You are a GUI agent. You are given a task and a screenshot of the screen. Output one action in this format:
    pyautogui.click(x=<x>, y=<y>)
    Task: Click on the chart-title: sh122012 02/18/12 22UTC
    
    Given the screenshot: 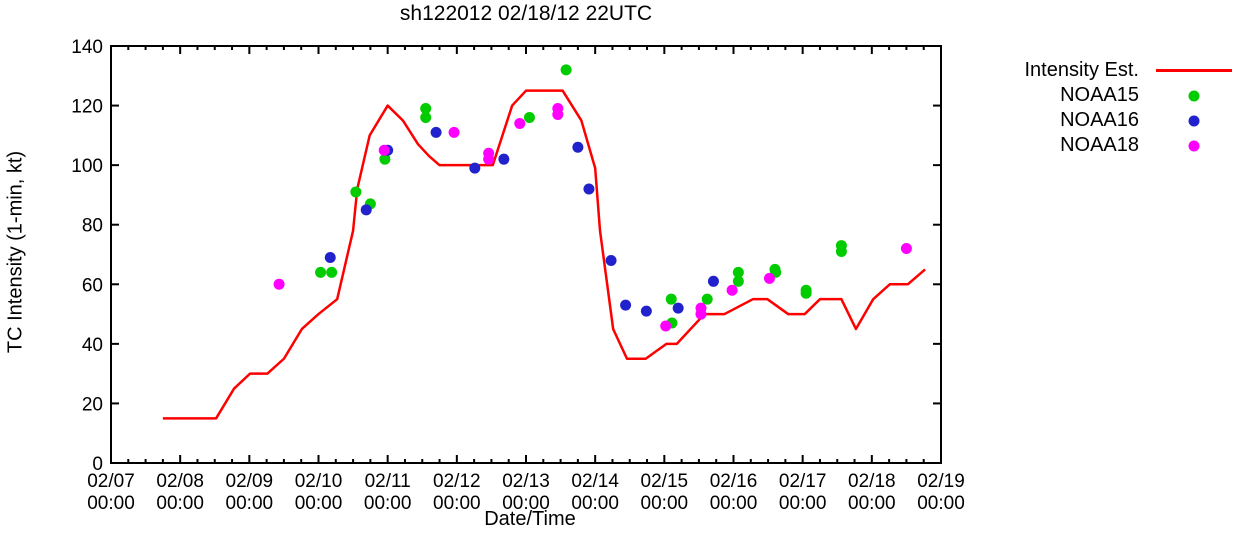 What is the action you would take?
    pyautogui.click(x=526, y=13)
    